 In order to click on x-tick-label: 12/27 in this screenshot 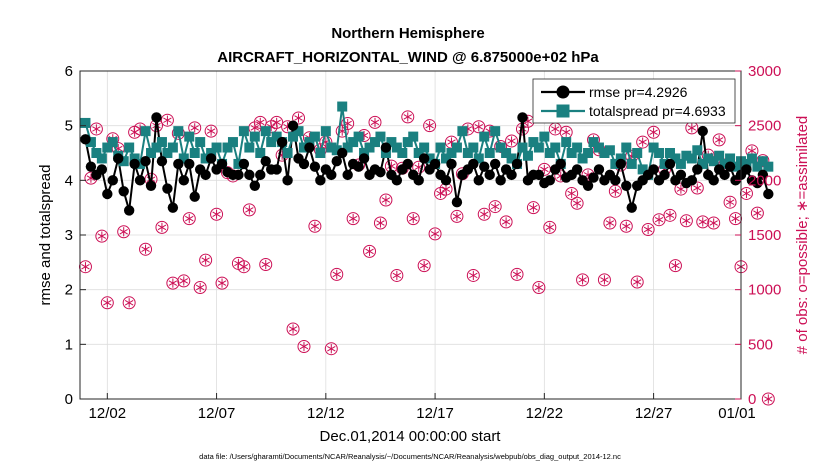, I will do `click(654, 413)`.